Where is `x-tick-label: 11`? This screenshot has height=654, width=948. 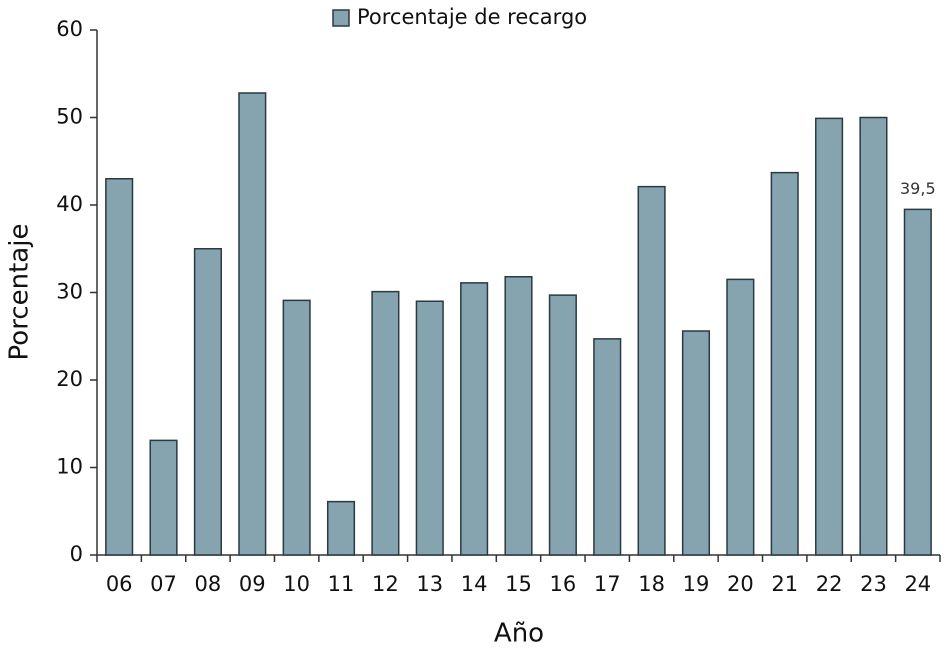 x-tick-label: 11 is located at coordinates (341, 584).